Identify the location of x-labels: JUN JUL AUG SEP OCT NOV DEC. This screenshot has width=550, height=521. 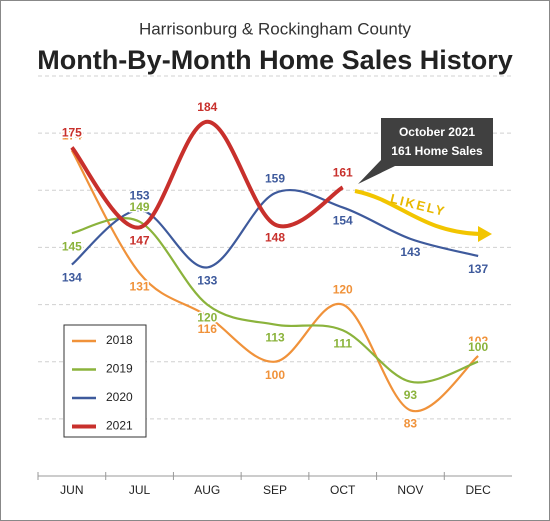
(264, 484).